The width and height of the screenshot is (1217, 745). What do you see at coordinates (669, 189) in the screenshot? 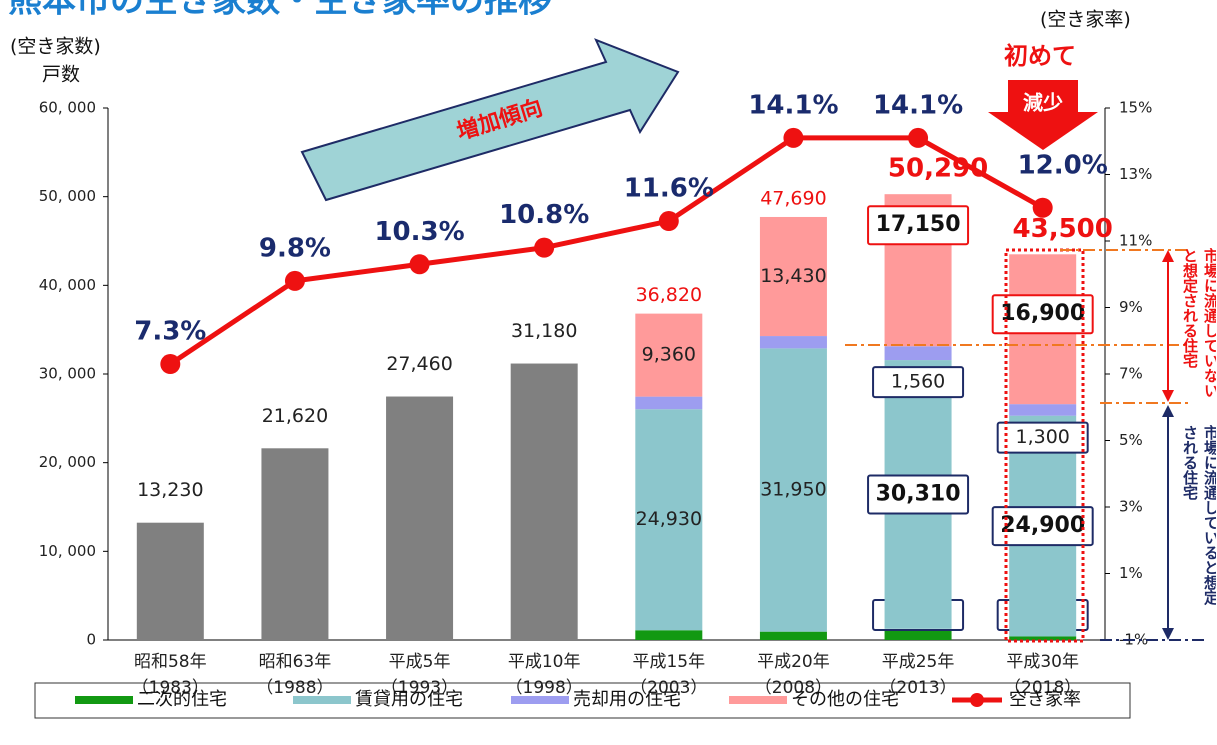
I see `rate-label: 11.6%` at bounding box center [669, 189].